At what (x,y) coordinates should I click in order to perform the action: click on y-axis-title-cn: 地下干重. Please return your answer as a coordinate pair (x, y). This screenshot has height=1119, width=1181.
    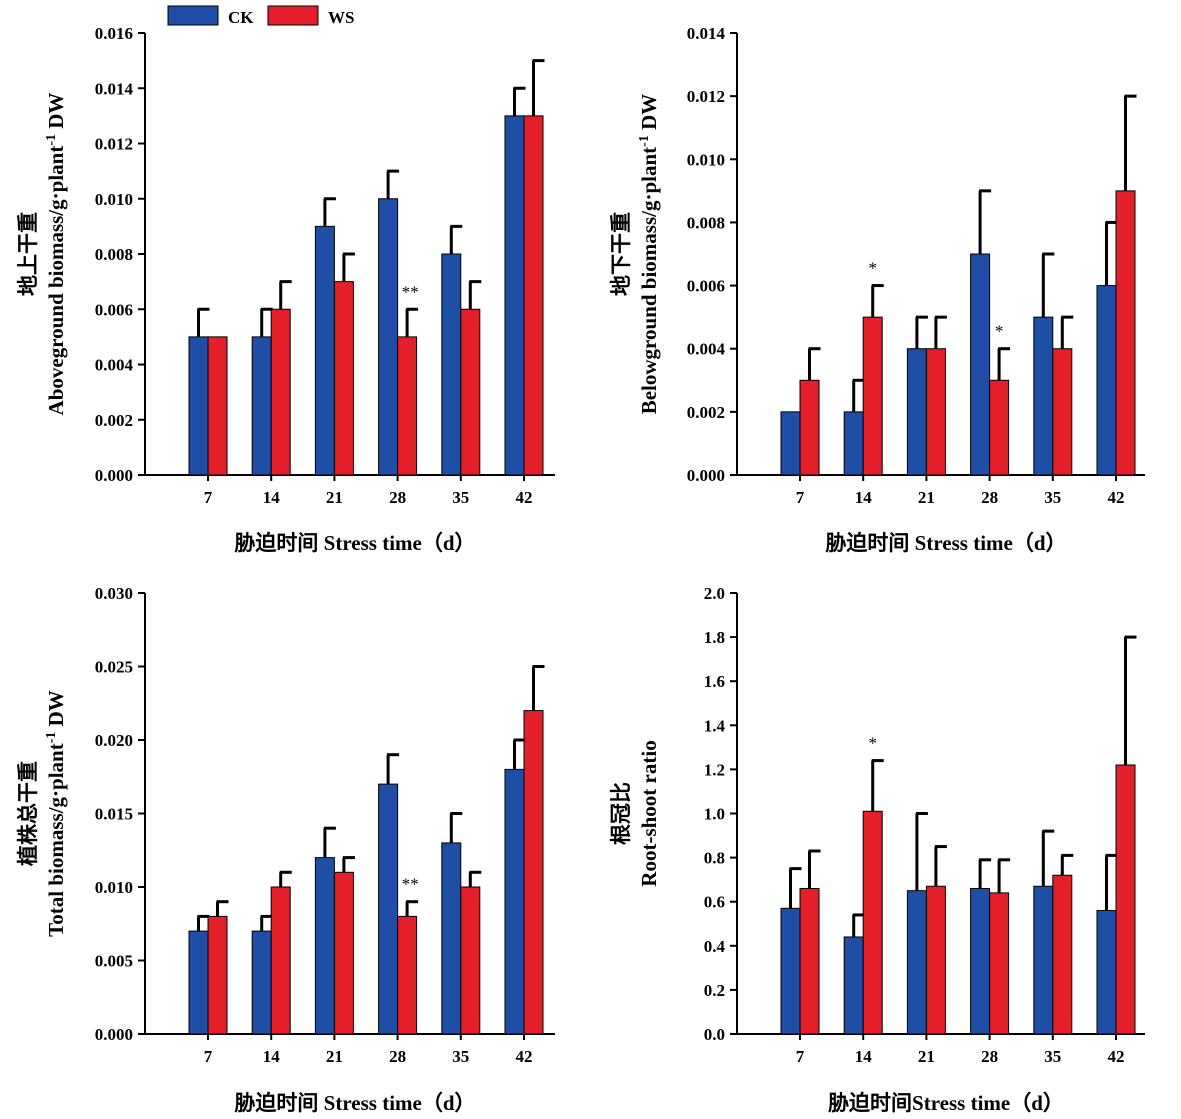
    Looking at the image, I should click on (621, 254).